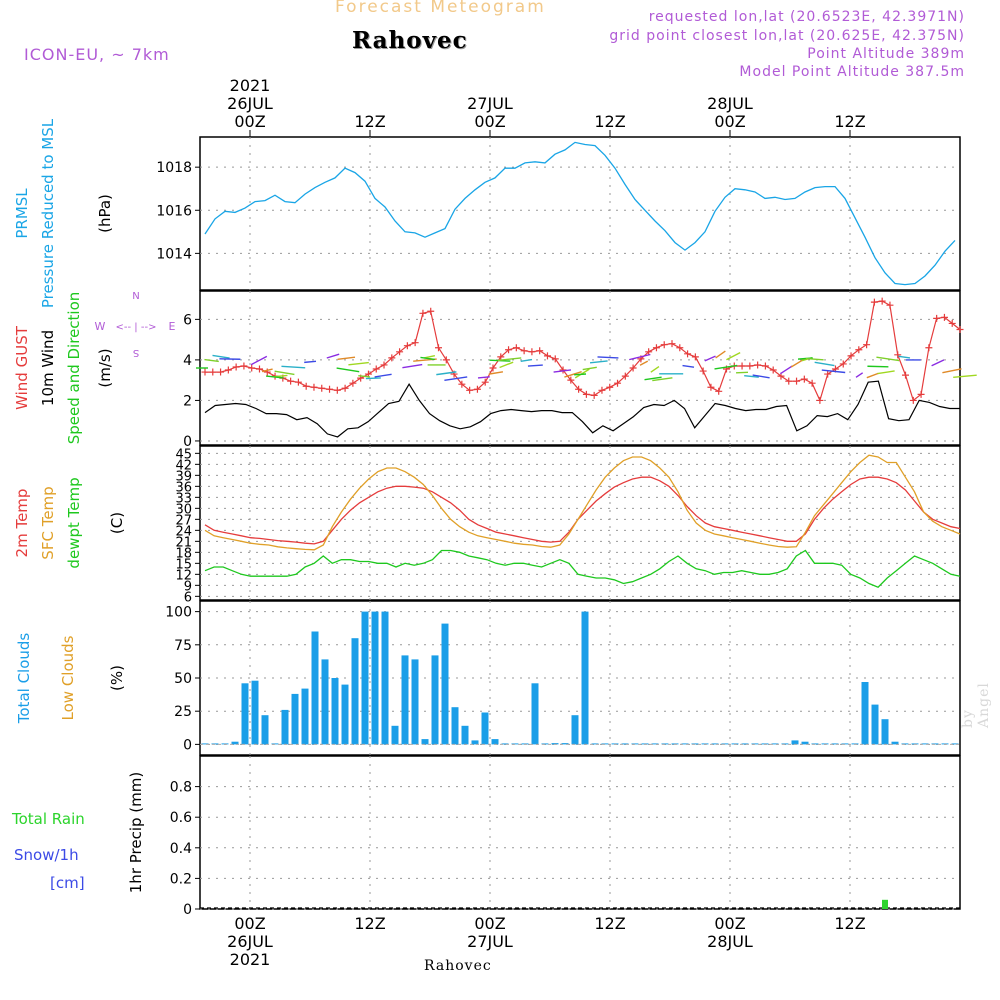 The width and height of the screenshot is (1000, 1000). Describe the element at coordinates (181, 879) in the screenshot. I see `y-tick-label-precip: 0.2` at that location.